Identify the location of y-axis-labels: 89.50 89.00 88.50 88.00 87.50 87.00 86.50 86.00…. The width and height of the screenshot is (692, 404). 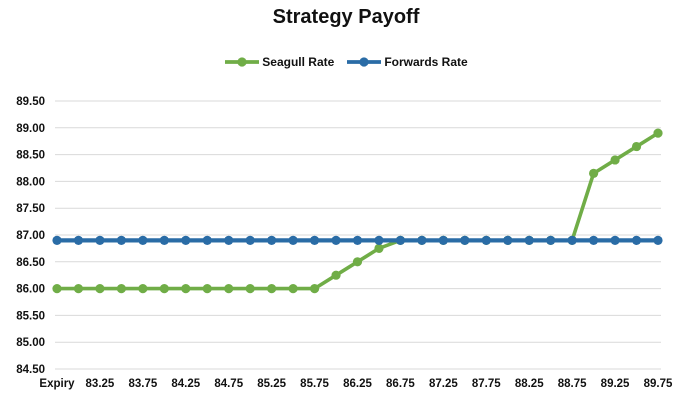
(30, 236).